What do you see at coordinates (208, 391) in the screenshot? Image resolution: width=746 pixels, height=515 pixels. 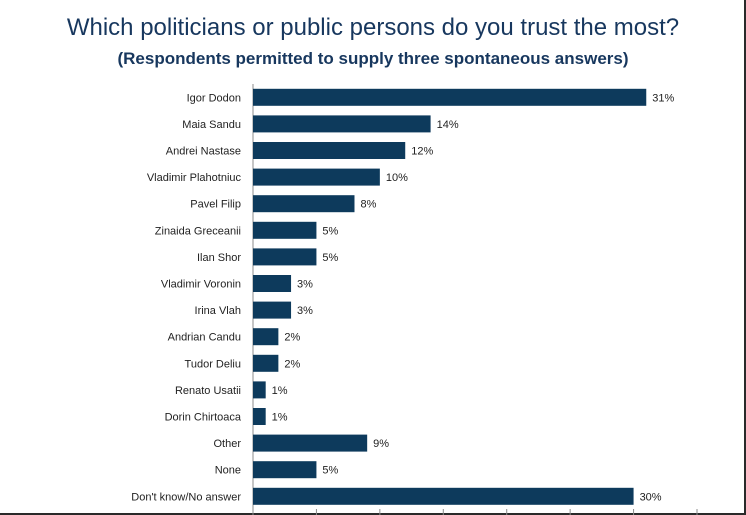 I see `category-label: Renato Usatii` at bounding box center [208, 391].